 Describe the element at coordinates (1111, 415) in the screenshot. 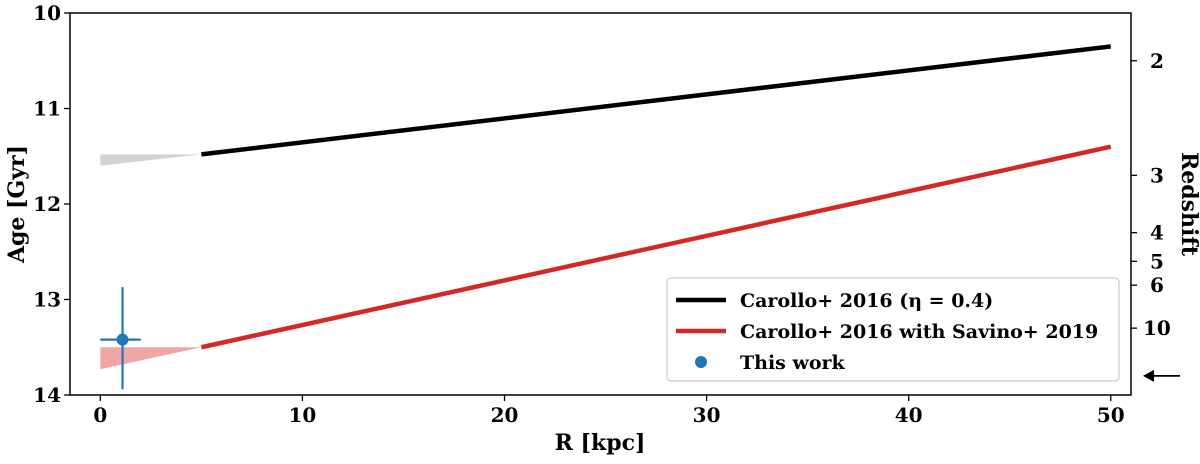

I see `x-tick-label: 50` at that location.